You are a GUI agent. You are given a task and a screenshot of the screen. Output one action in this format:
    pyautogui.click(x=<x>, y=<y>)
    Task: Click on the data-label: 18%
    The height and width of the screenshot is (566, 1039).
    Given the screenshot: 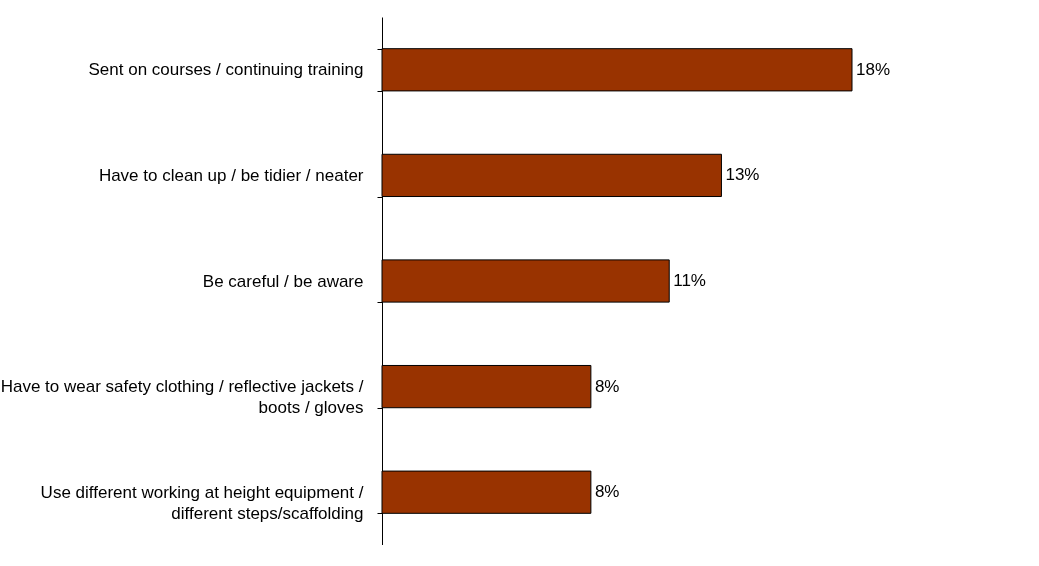 What is the action you would take?
    pyautogui.click(x=873, y=69)
    